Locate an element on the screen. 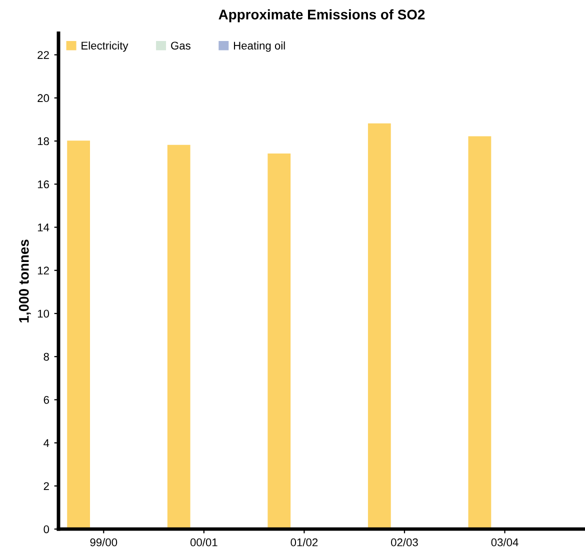 The image size is (585, 554). y-tick-label: 16 is located at coordinates (43, 184).